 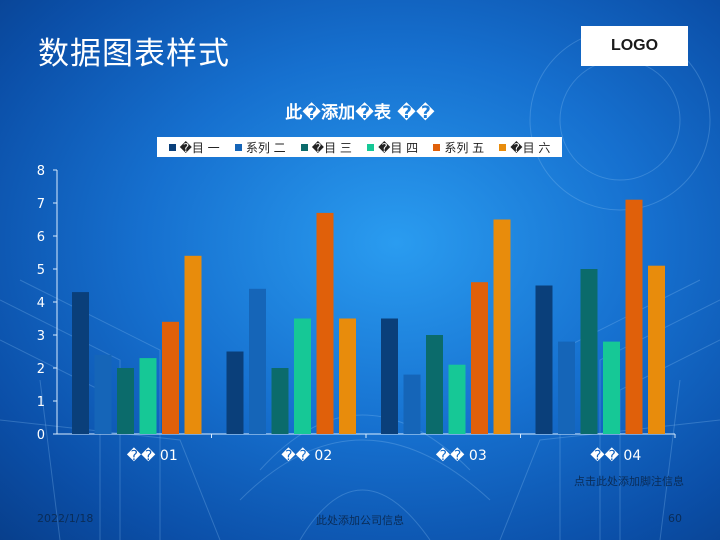 What do you see at coordinates (65, 518) in the screenshot?
I see `footer-date: 2022/1/18` at bounding box center [65, 518].